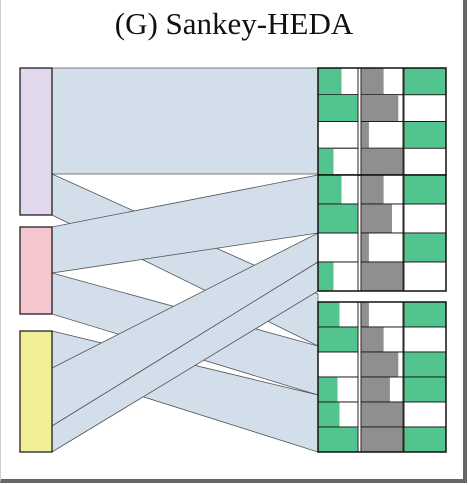 Image resolution: width=468 pixels, height=485 pixels. Describe the element at coordinates (338, 339) in the screenshot. I see `cell-fill-t3-r1-c0` at that location.